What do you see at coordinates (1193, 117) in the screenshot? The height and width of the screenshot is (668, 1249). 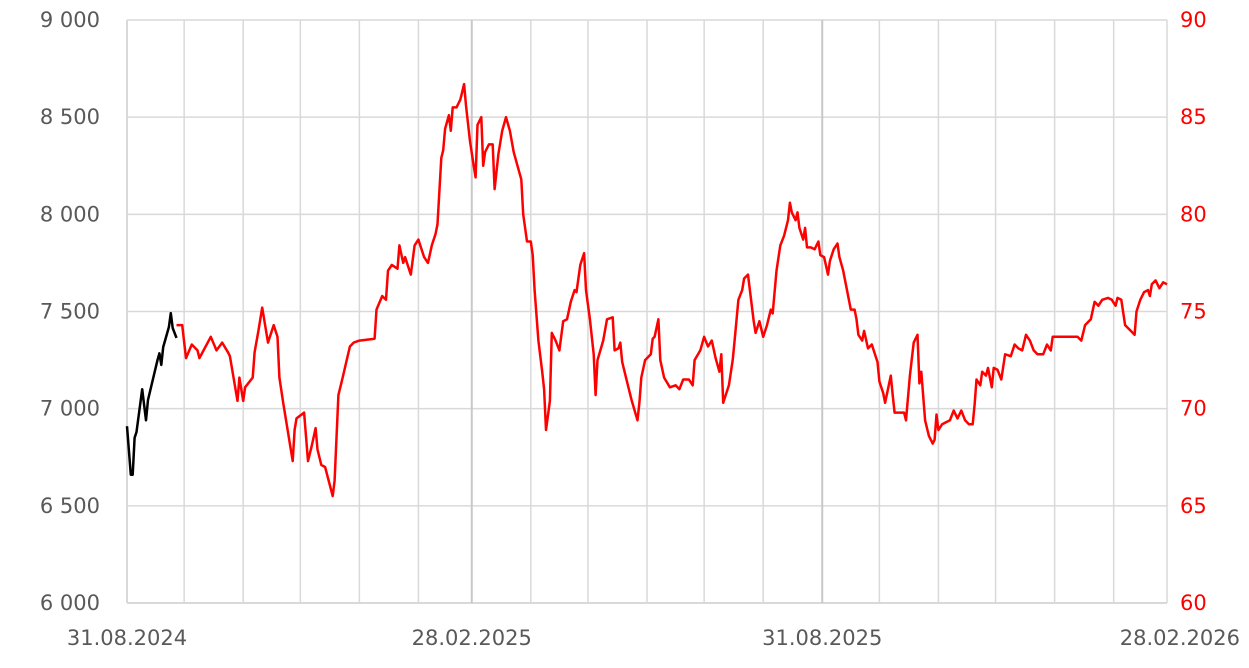 I see `y-right-tick-label: 85` at bounding box center [1193, 117].